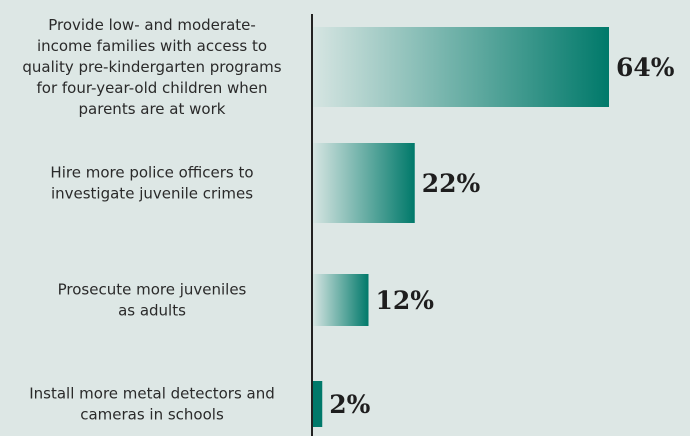 This screenshot has width=690, height=436. What do you see at coordinates (451, 183) in the screenshot?
I see `value-label: 22%` at bounding box center [451, 183].